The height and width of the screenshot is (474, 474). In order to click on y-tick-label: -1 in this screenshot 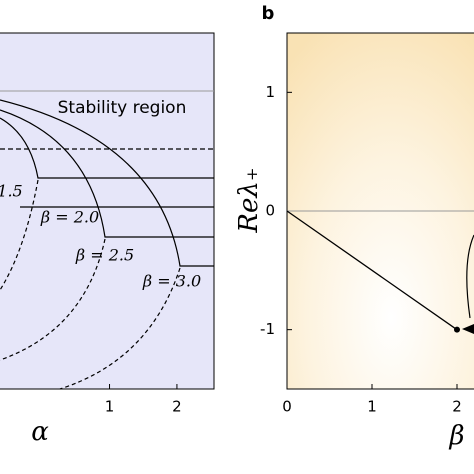, I will do `click(267, 329)`.